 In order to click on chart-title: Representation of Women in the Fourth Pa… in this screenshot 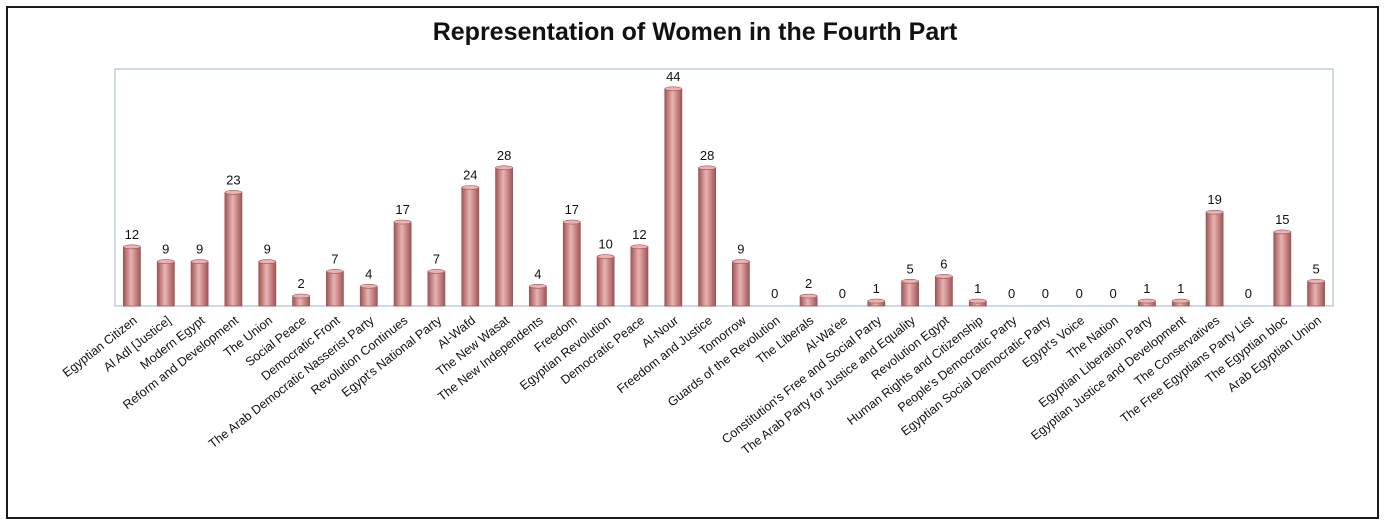, I will do `click(695, 32)`.